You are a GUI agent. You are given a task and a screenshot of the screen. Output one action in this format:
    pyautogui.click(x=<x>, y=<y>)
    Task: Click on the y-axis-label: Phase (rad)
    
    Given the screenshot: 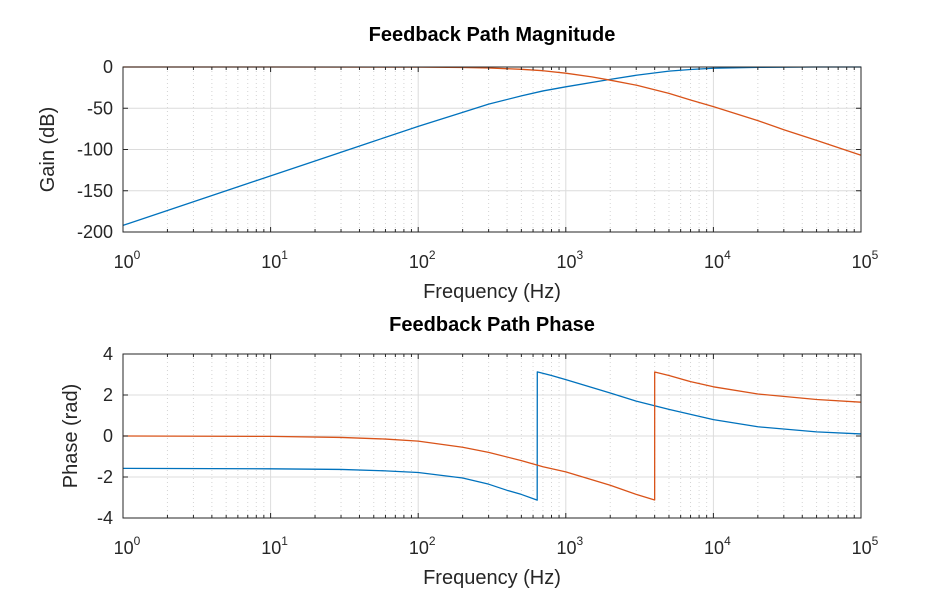 What is the action you would take?
    pyautogui.click(x=71, y=436)
    